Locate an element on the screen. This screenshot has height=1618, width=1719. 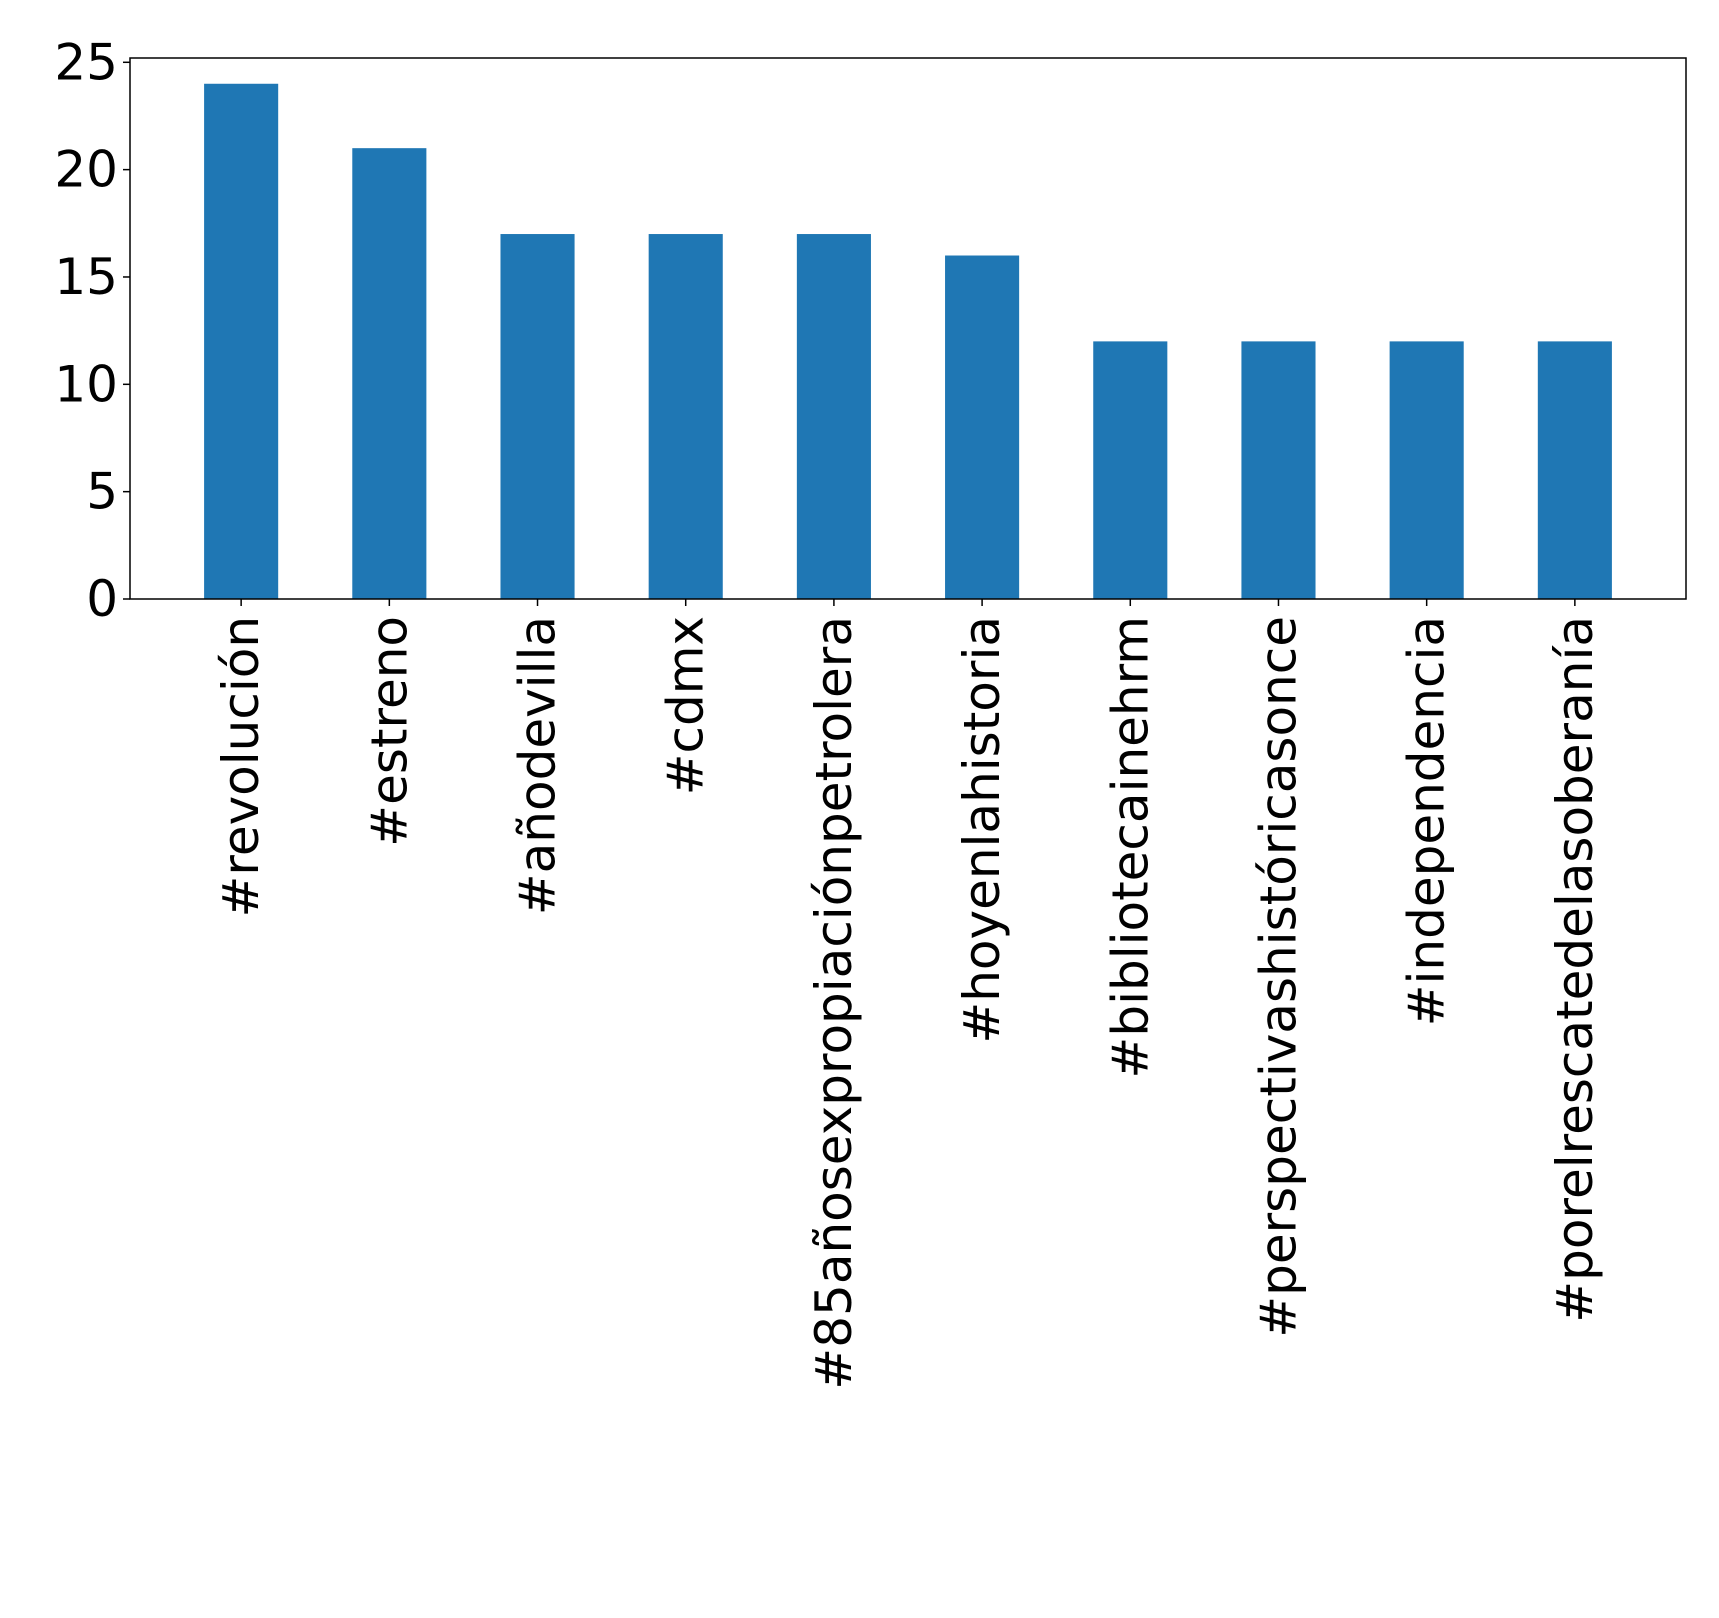
x-tick-label-0: #revolución is located at coordinates (241, 767).